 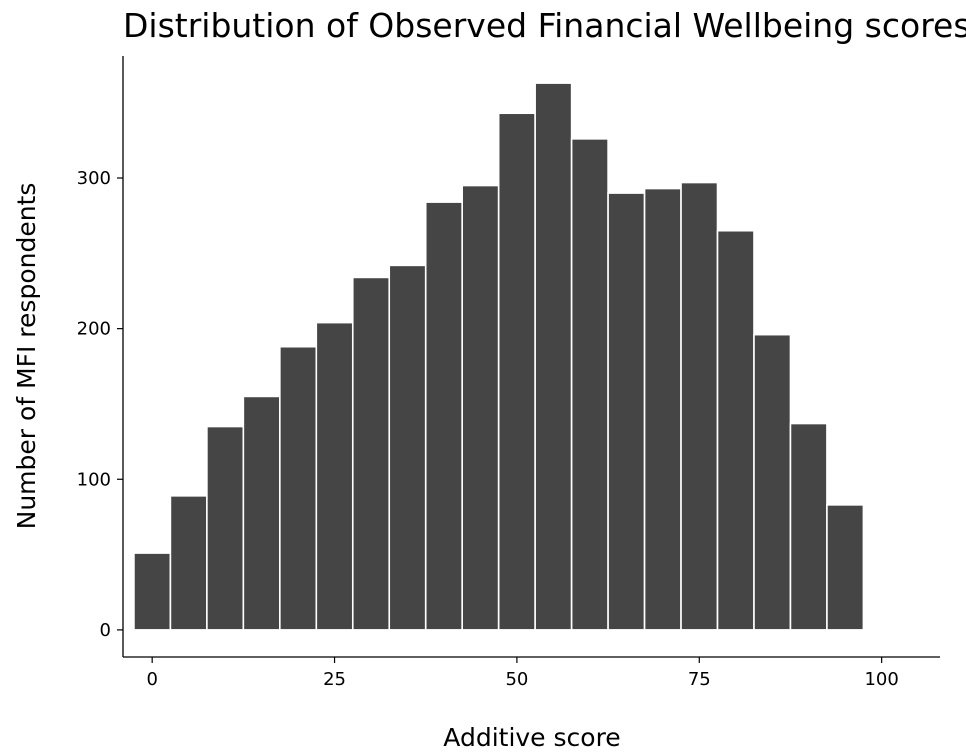 What do you see at coordinates (699, 679) in the screenshot?
I see `x-tick-label: 75` at bounding box center [699, 679].